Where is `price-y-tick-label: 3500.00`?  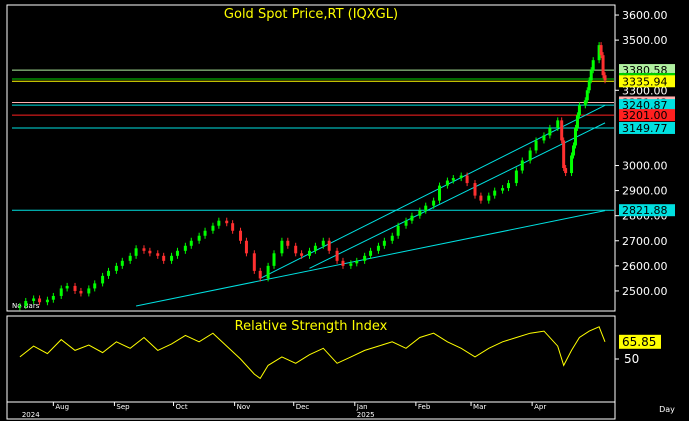
price-y-tick-label: 3500.00 is located at coordinates (645, 40).